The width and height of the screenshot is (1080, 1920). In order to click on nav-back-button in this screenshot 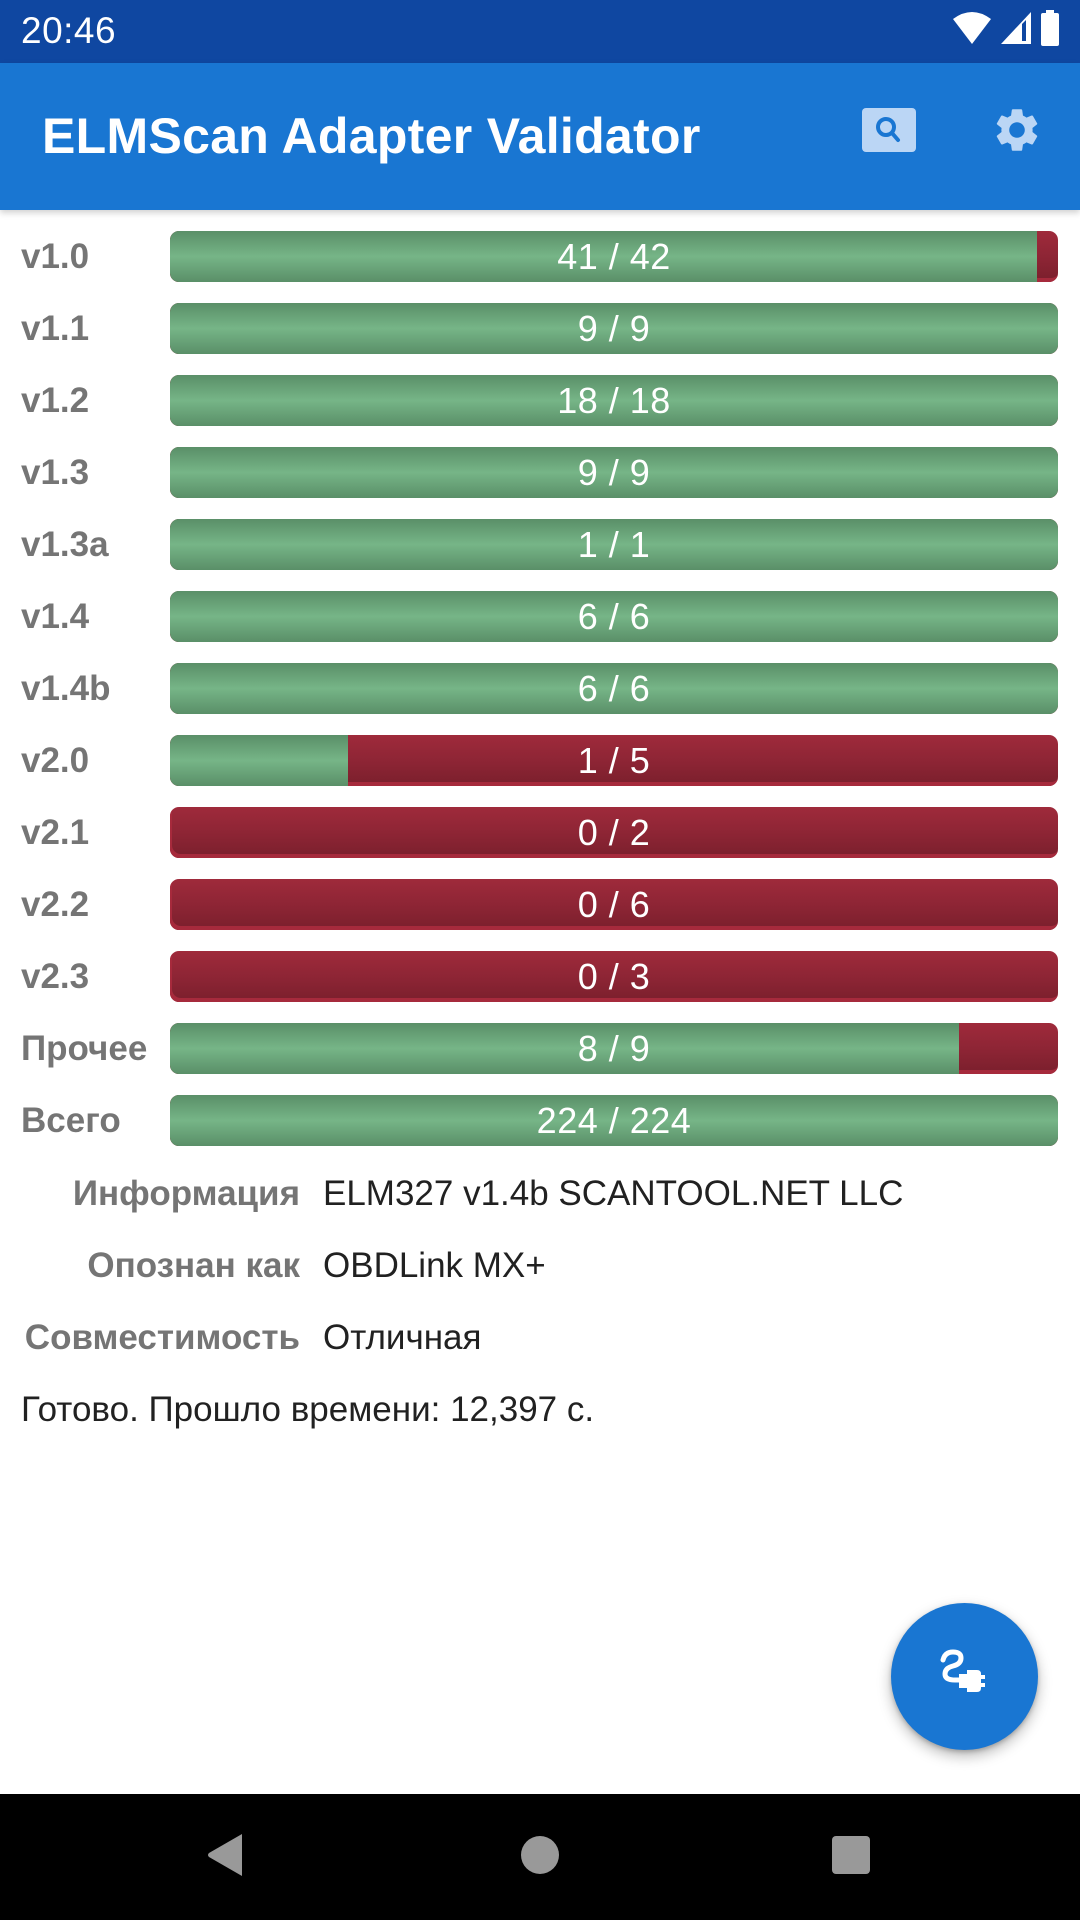, I will do `click(225, 1857)`.